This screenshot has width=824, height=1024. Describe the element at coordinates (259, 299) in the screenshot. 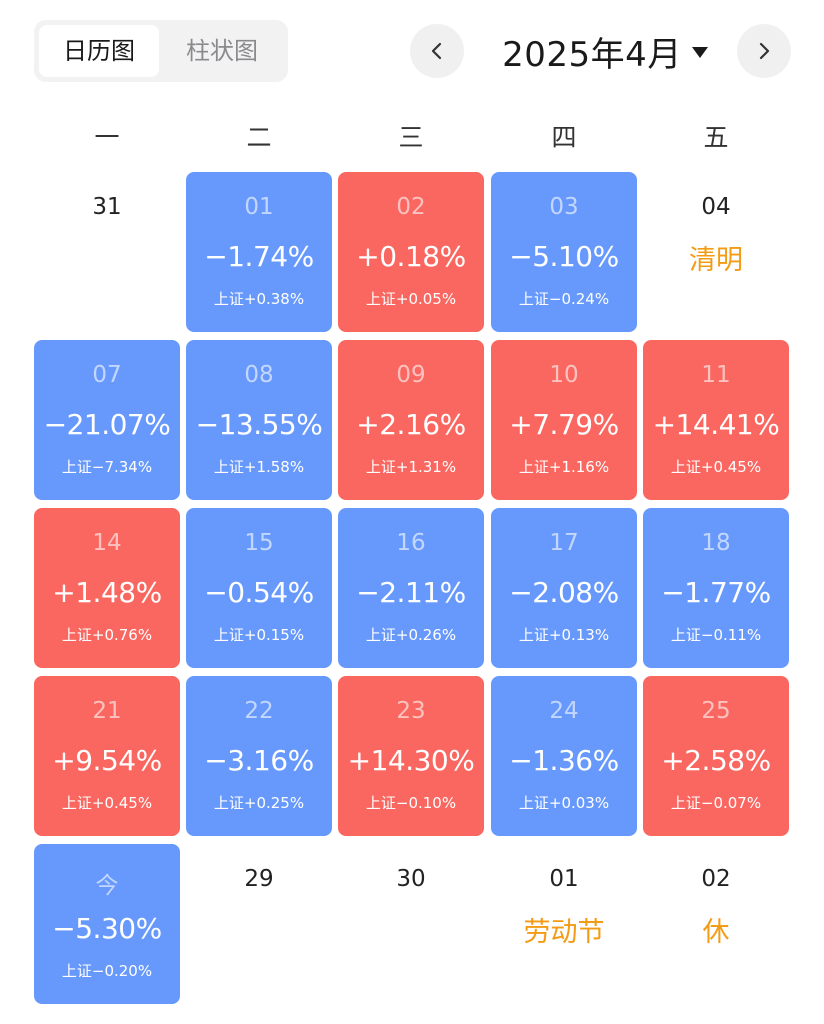

I see `index-change: 上证+0.38%` at that location.